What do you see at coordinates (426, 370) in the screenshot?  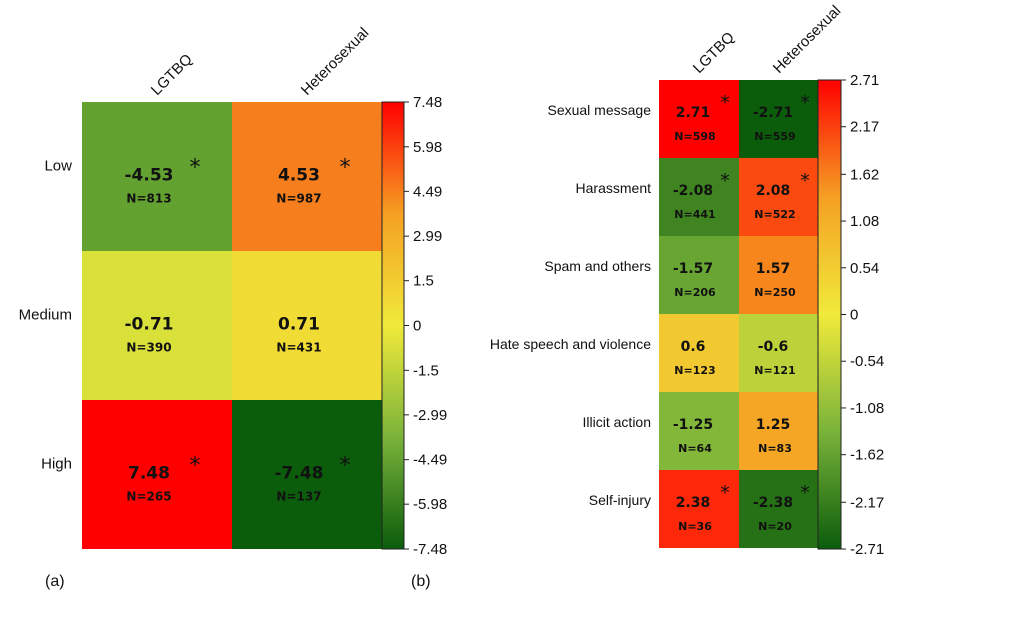 I see `colorbar-tick-label: -1.5` at bounding box center [426, 370].